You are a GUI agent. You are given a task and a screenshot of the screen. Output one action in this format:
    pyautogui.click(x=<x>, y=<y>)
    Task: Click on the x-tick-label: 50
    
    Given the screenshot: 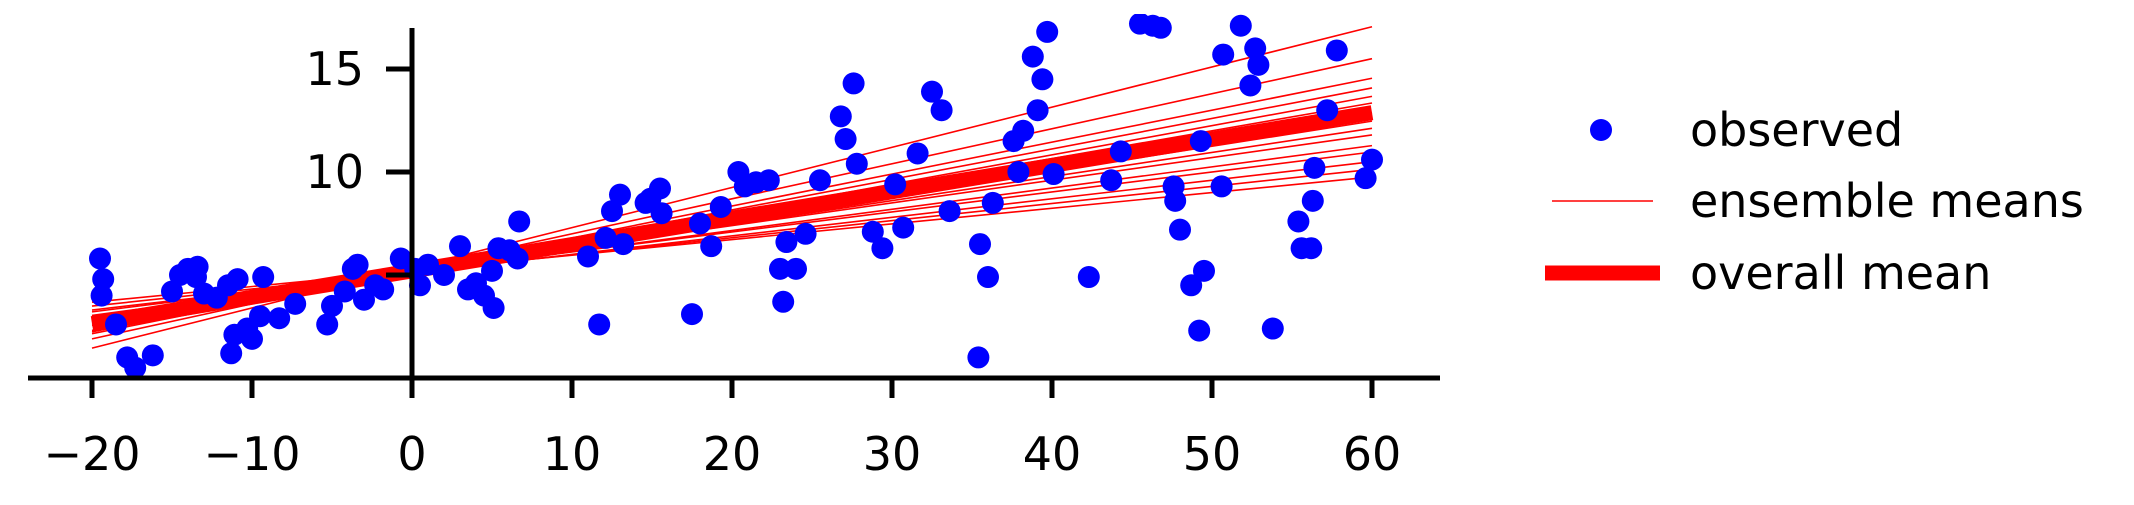 What is the action you would take?
    pyautogui.click(x=1212, y=454)
    